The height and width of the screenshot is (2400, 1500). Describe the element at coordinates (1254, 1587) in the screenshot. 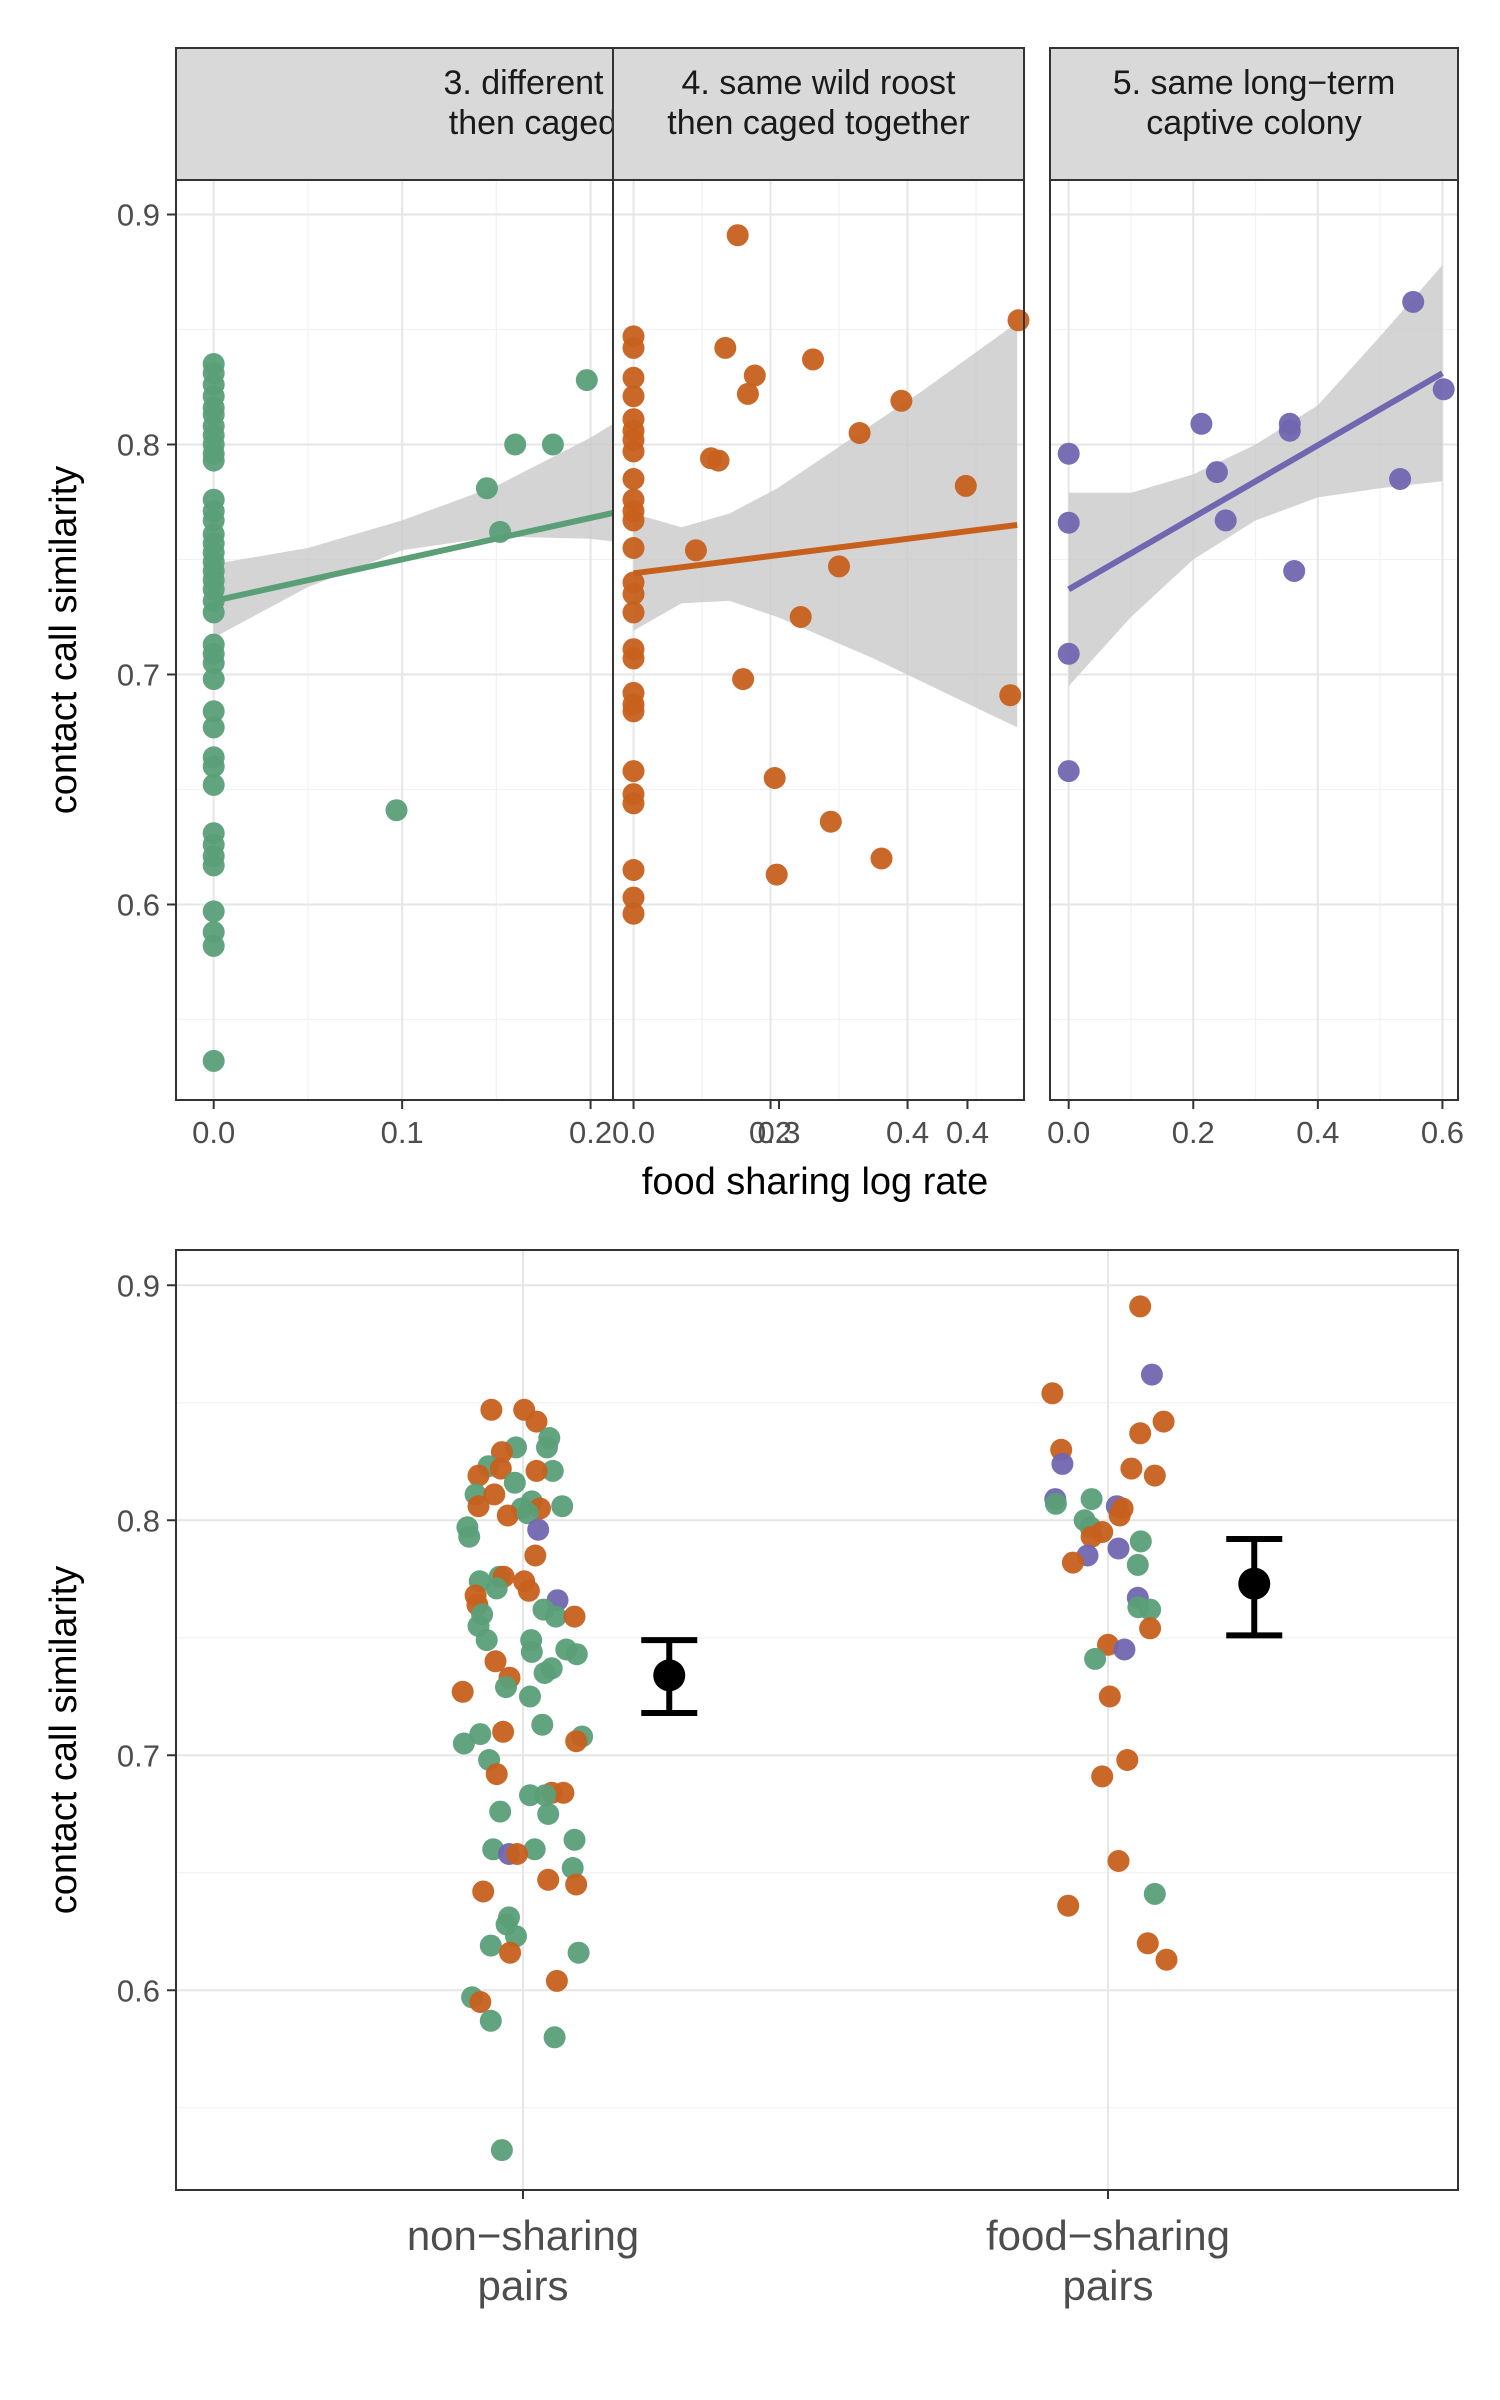

I see `mean-ci-errorbar` at that location.